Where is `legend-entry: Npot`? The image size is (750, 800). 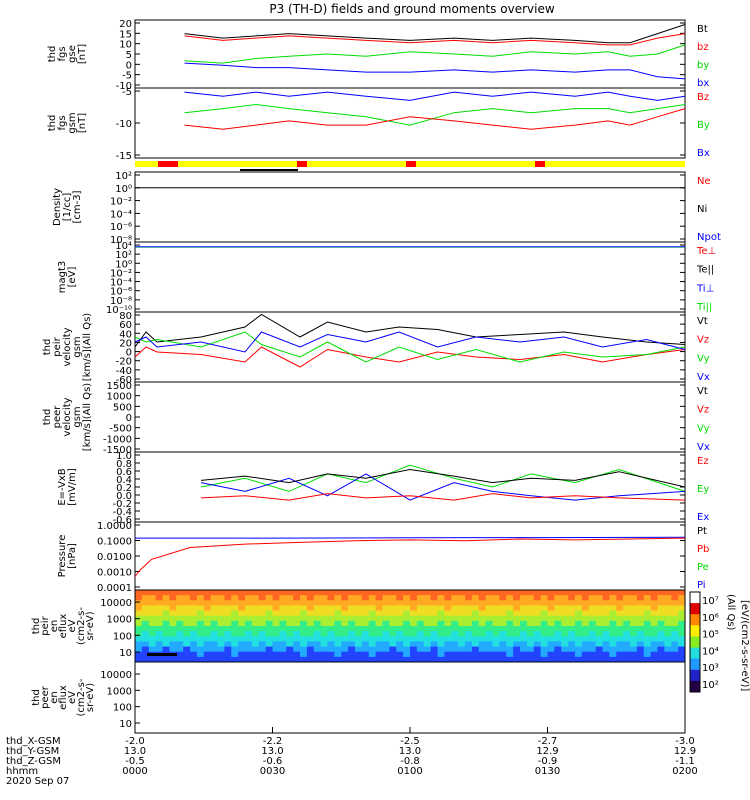 legend-entry: Npot is located at coordinates (709, 237).